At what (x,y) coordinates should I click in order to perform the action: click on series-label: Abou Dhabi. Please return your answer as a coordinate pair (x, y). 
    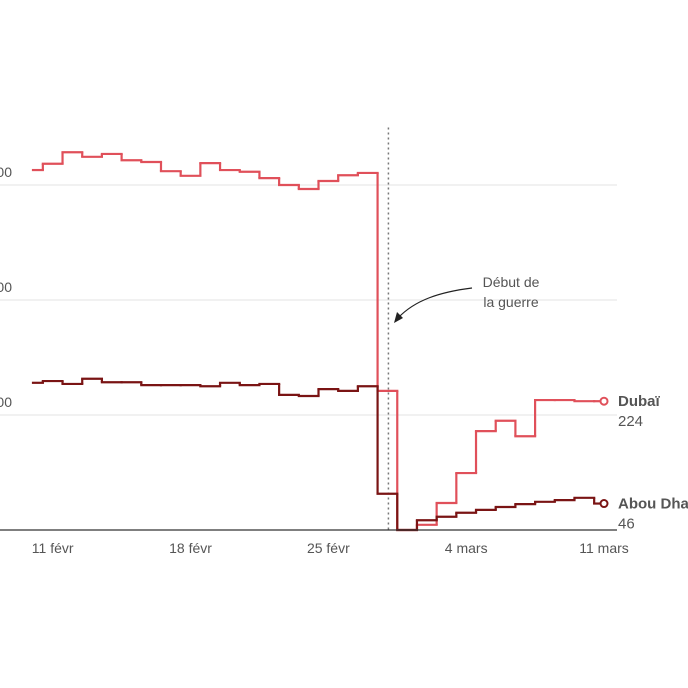
    Looking at the image, I should click on (653, 504).